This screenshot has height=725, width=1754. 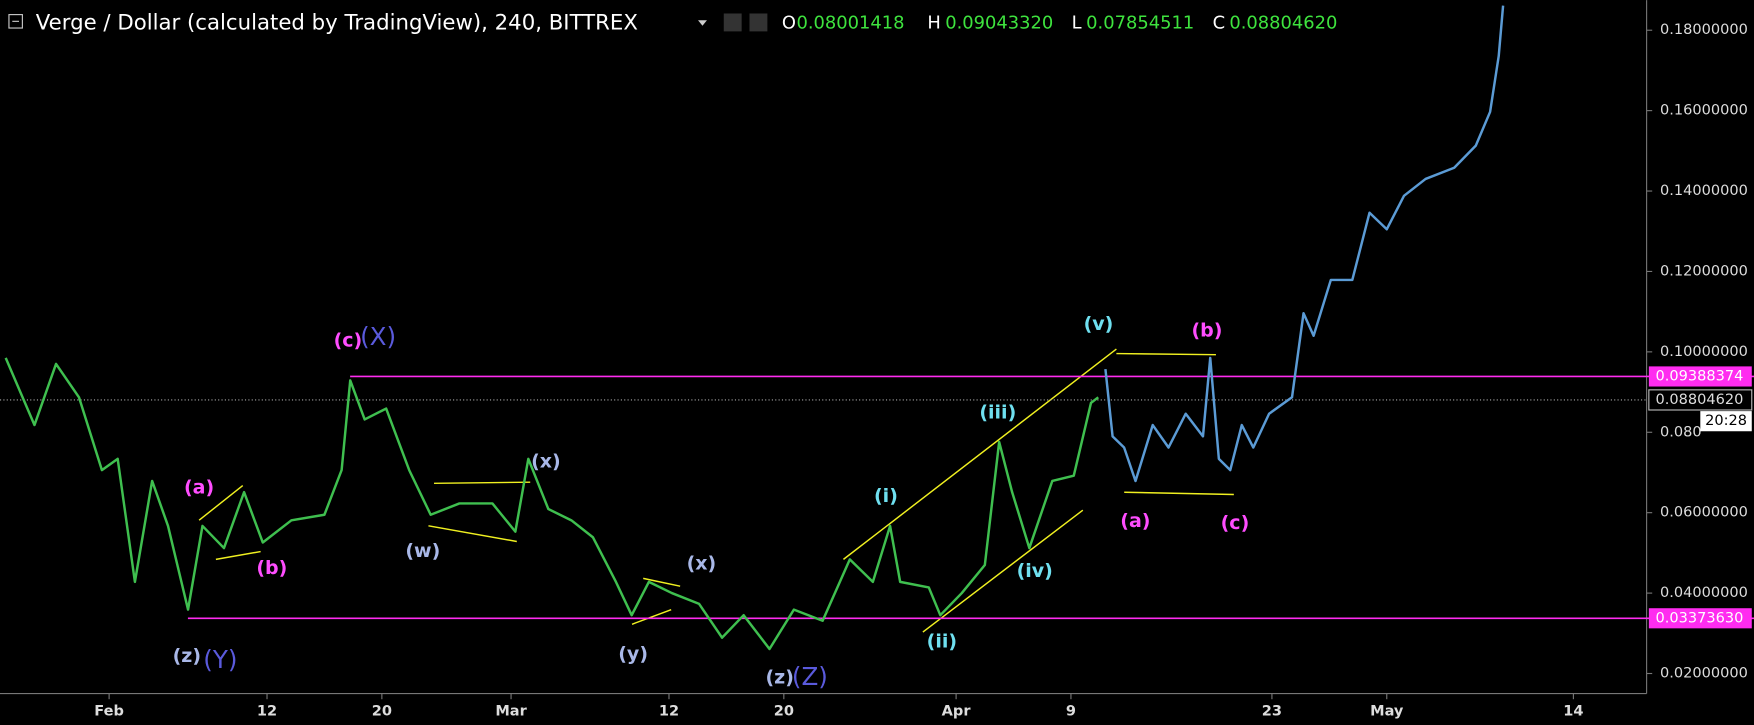 What do you see at coordinates (933, 23) in the screenshot?
I see `ohlc-key: H` at bounding box center [933, 23].